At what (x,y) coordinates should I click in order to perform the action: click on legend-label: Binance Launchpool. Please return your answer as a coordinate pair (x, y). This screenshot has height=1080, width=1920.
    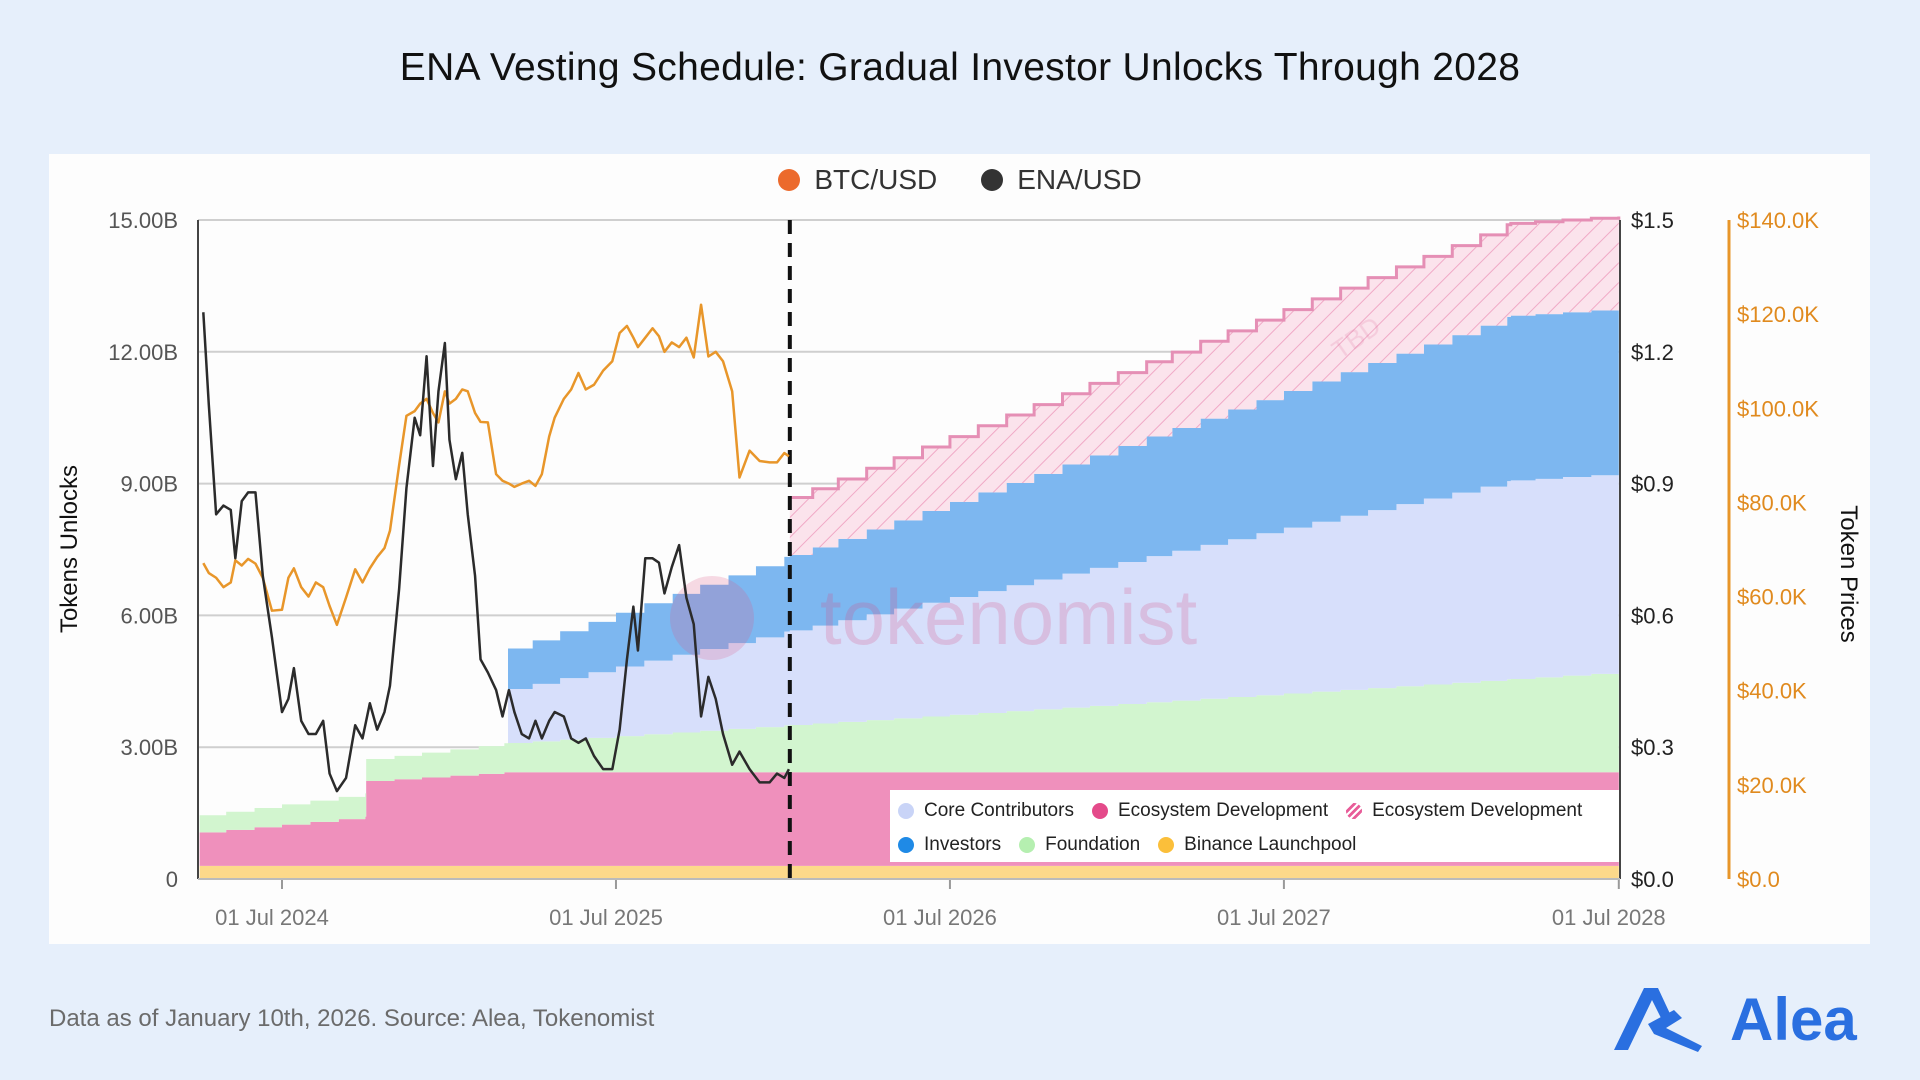
    Looking at the image, I should click on (1270, 844).